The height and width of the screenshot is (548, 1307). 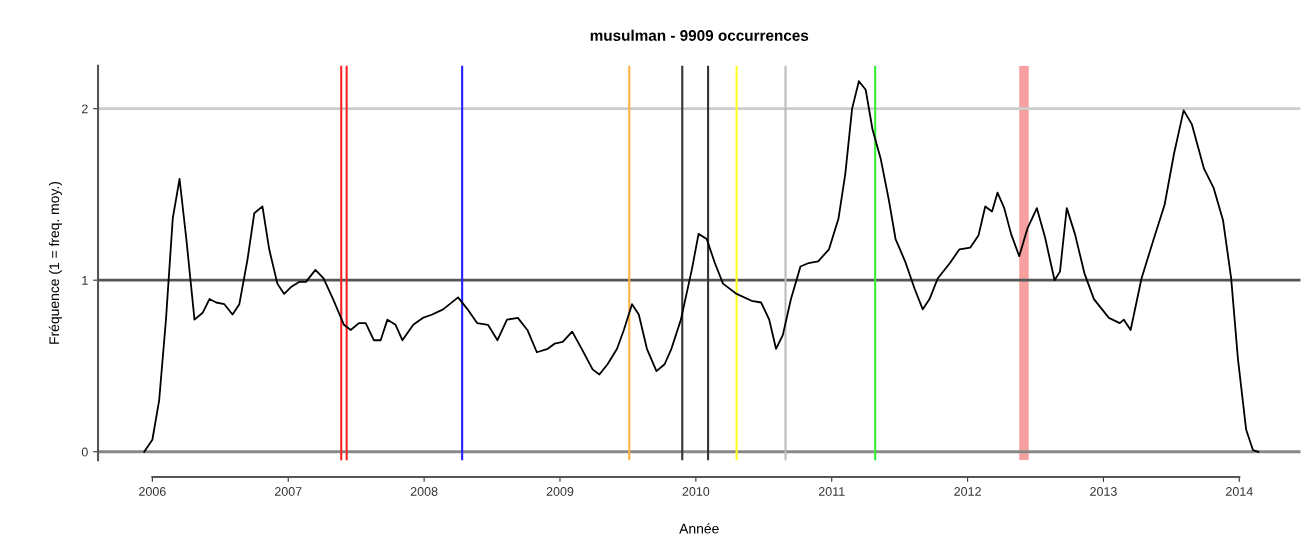 I want to click on x-tick-label: 2013, so click(x=1103, y=491).